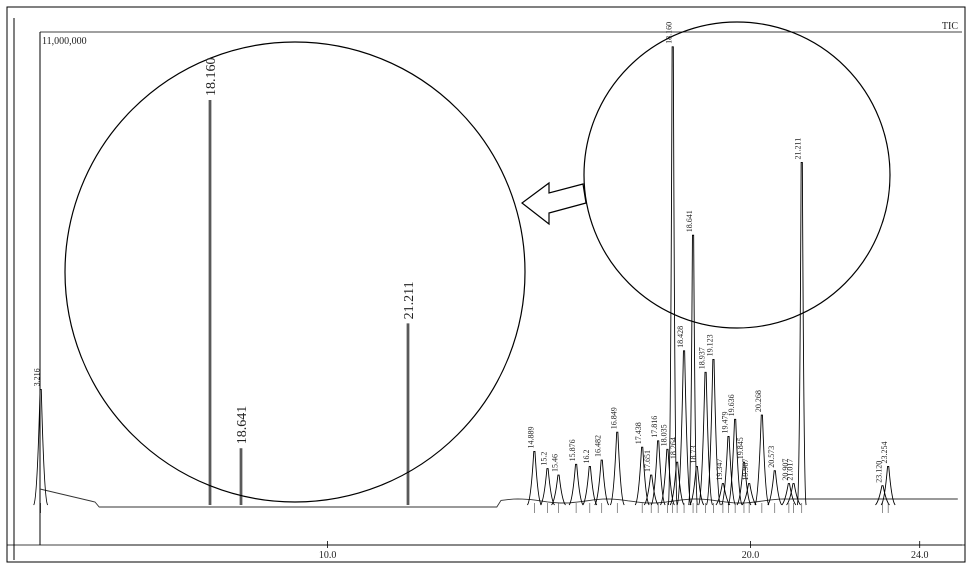  What do you see at coordinates (555, 463) in the screenshot?
I see `peak-label: 15.46` at bounding box center [555, 463].